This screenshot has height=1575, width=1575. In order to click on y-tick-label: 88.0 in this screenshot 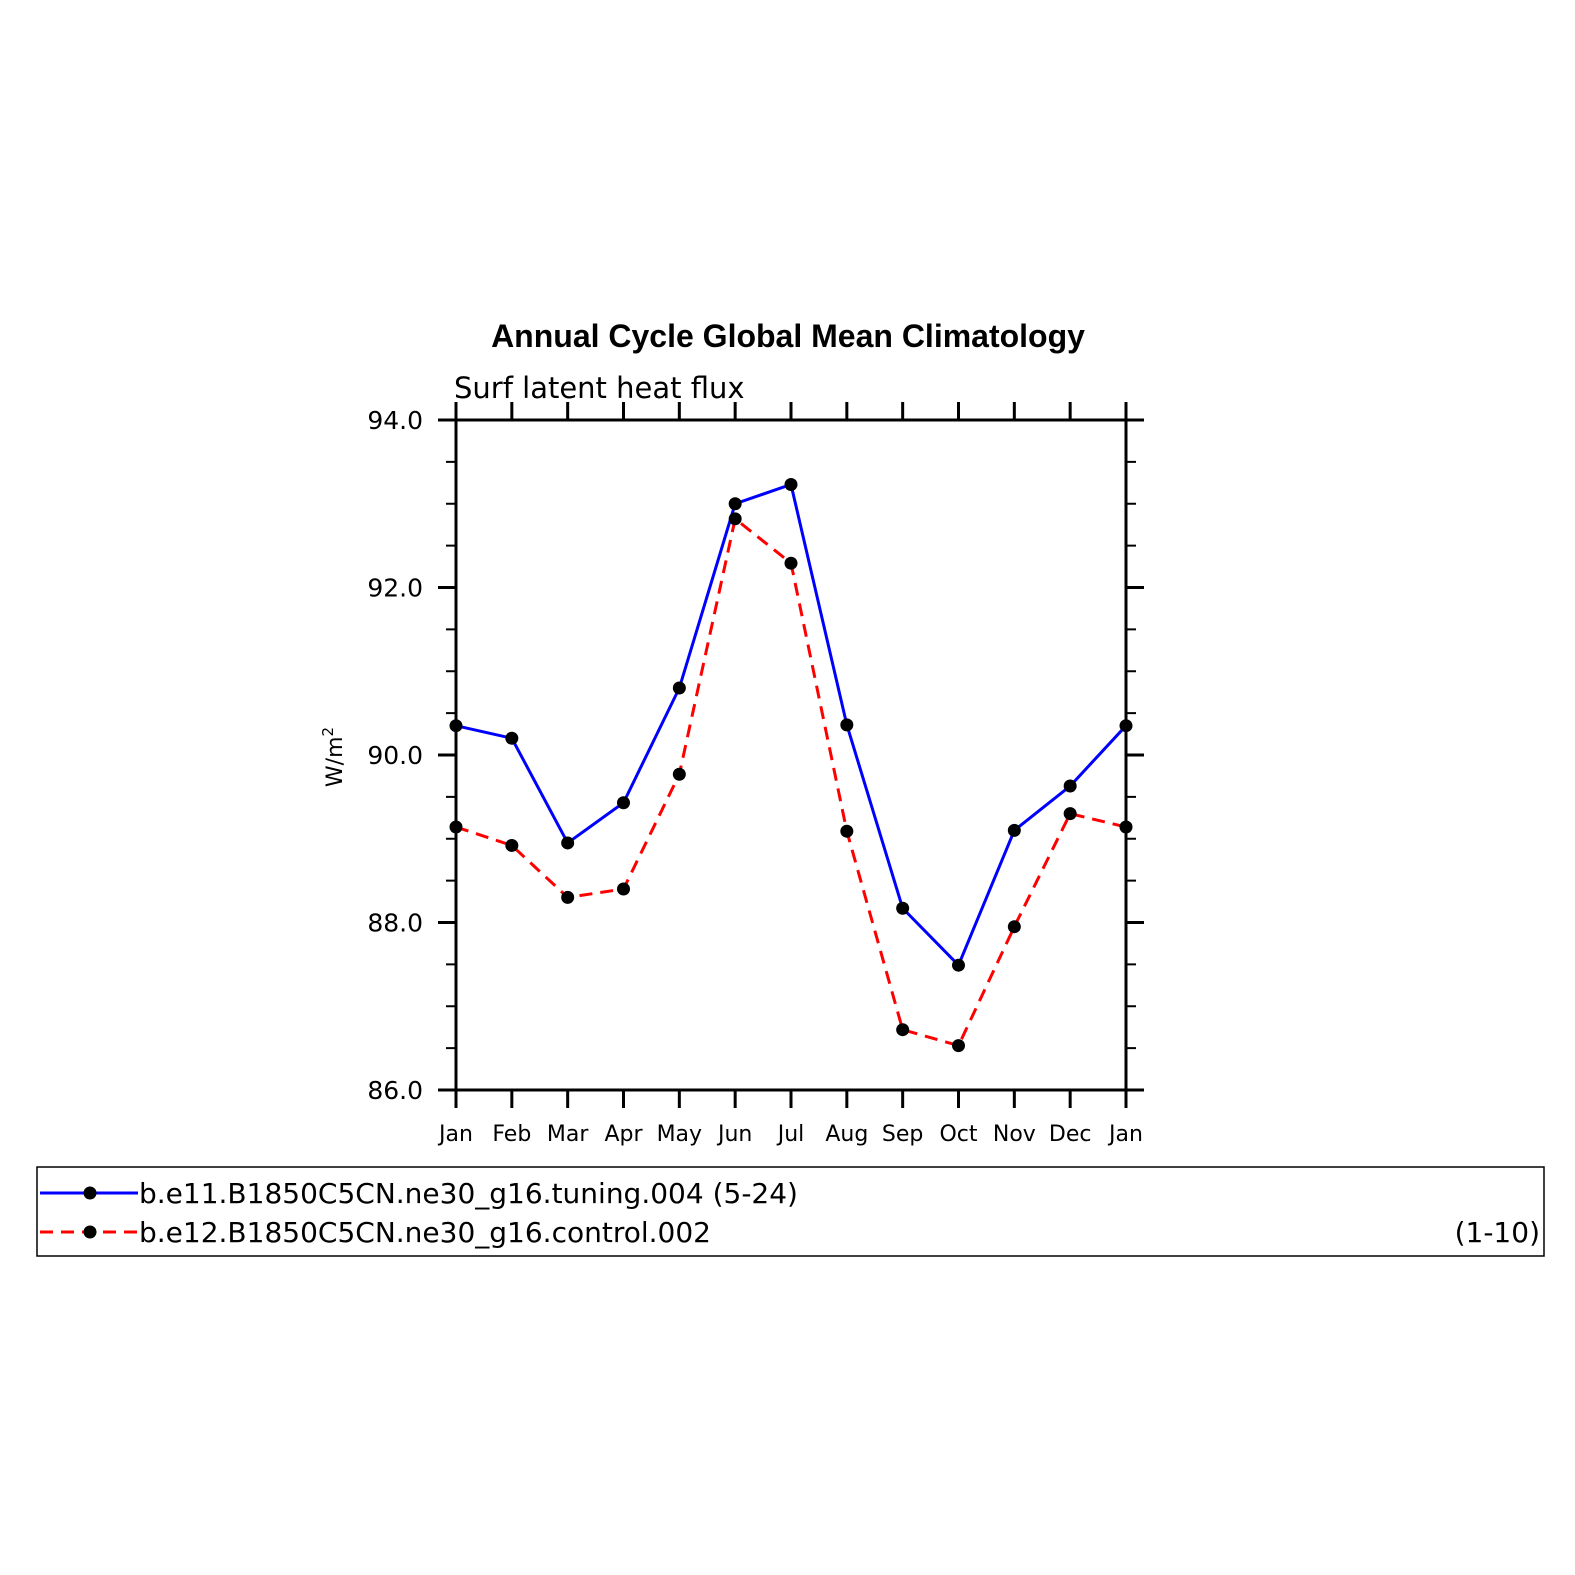, I will do `click(395, 923)`.